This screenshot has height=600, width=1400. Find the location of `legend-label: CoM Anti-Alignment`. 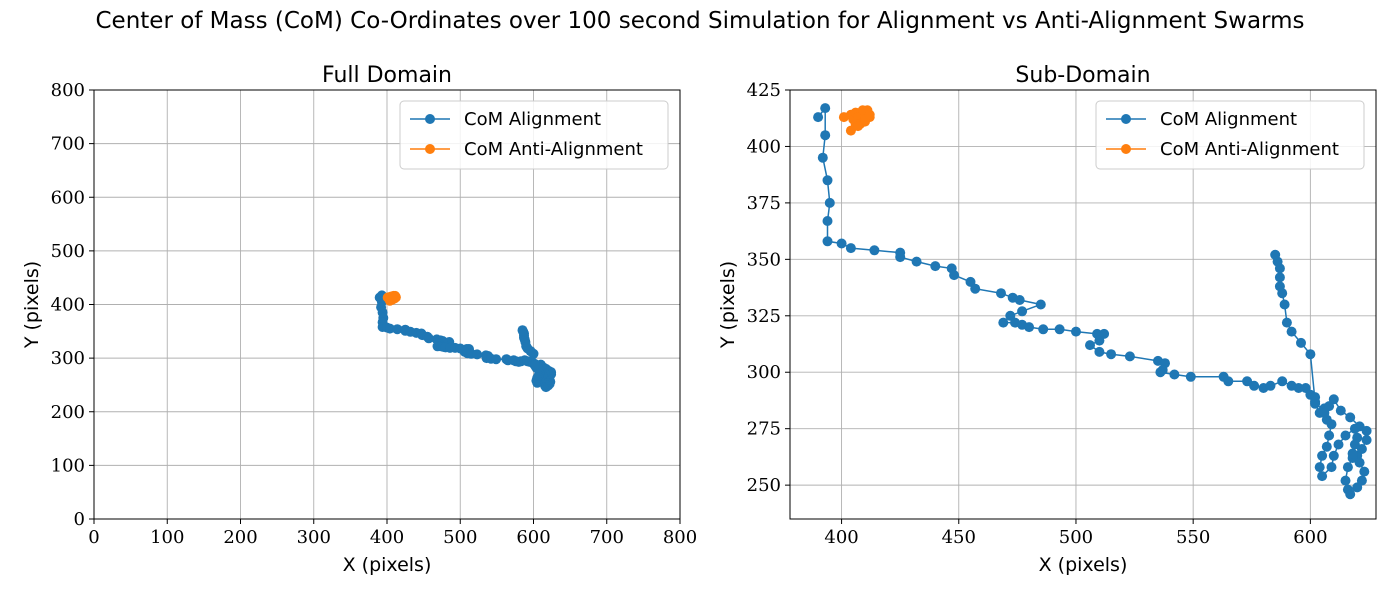

legend-label: CoM Anti-Alignment is located at coordinates (553, 149).